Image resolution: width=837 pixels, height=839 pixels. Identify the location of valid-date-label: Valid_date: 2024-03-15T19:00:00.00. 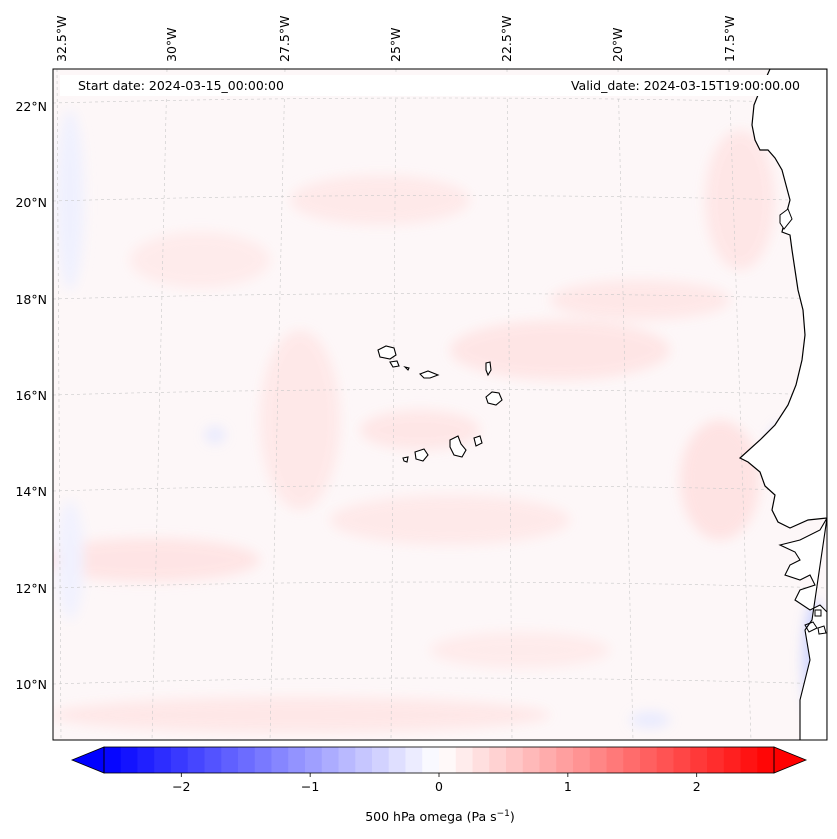
(685, 85).